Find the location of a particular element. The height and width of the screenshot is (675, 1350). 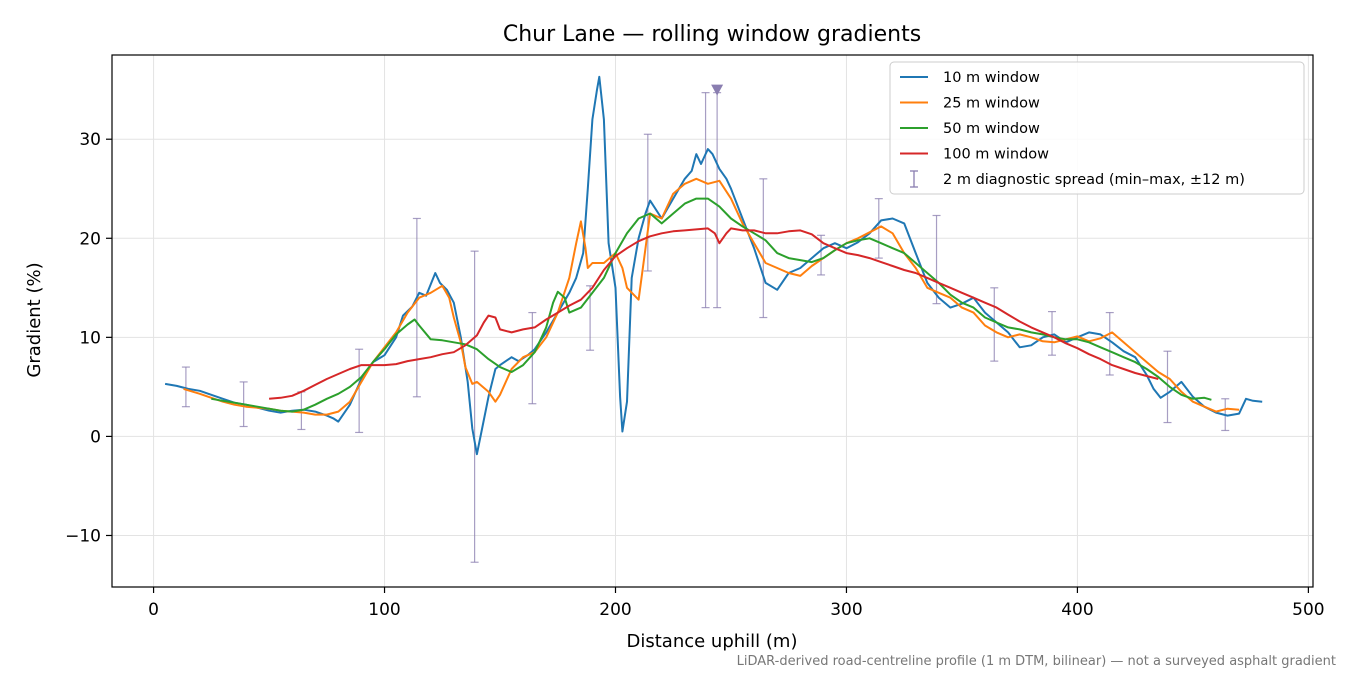

y-tick-label: 30 is located at coordinates (90, 140).